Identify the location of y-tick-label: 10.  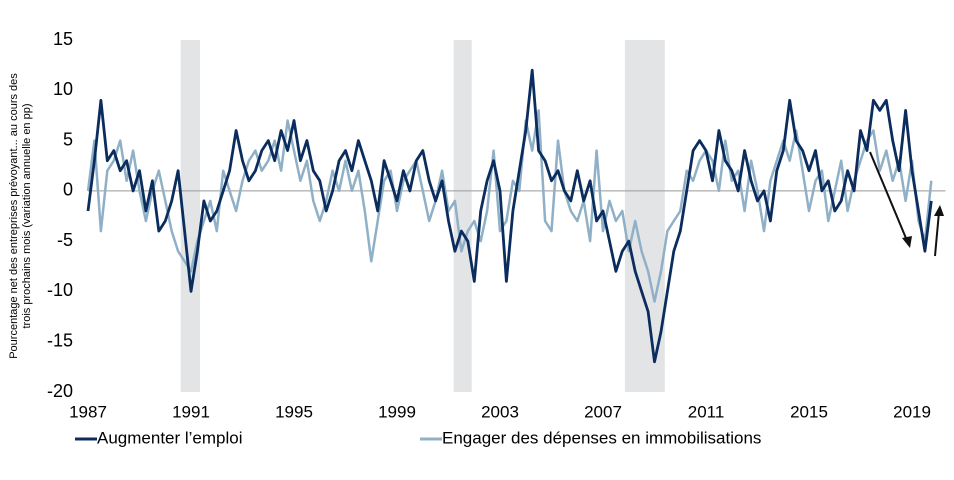
(63, 89).